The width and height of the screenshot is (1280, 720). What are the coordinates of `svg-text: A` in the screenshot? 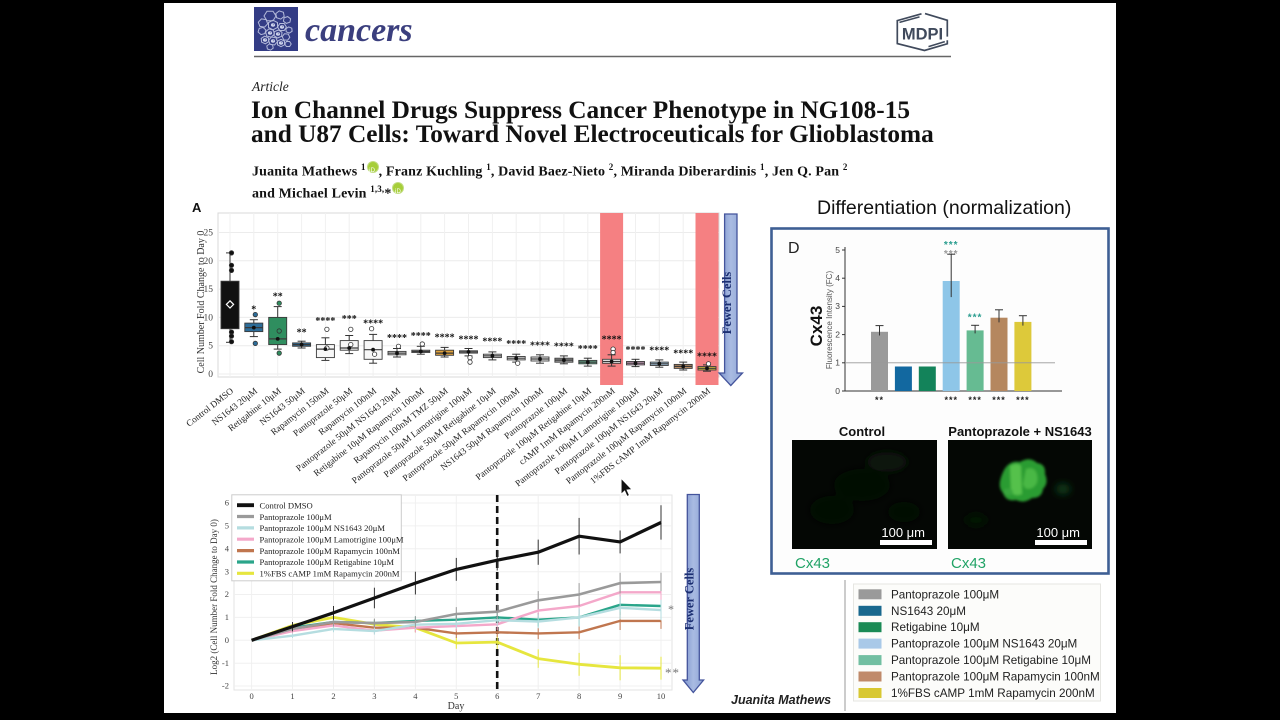 It's located at (197, 207).